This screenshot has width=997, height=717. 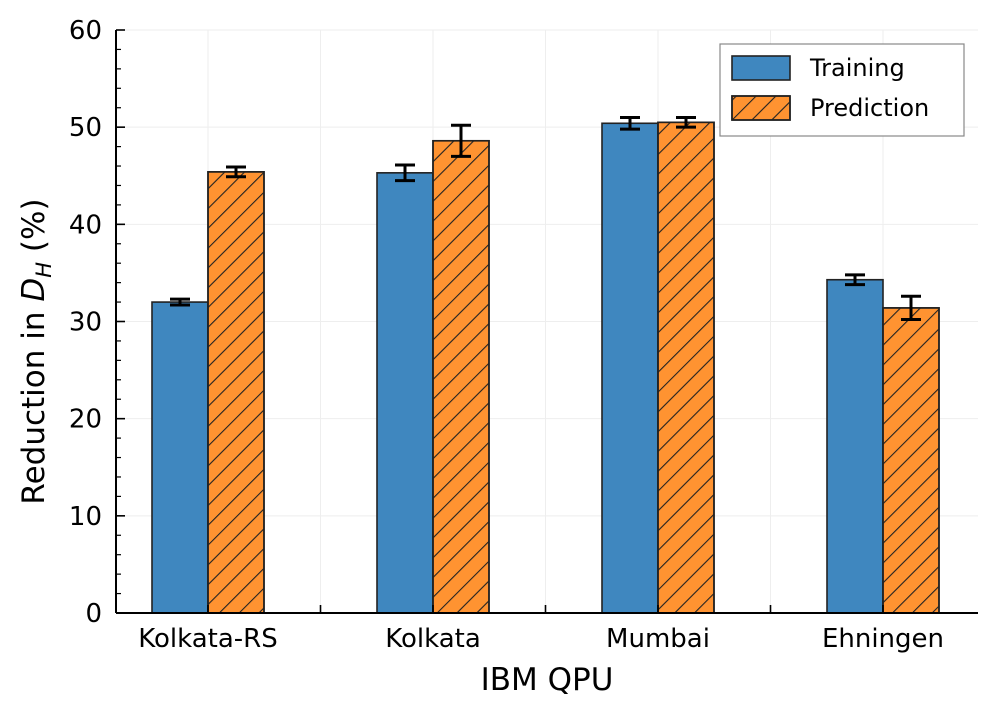 I want to click on legend-swatch-hatch, so click(x=761, y=108).